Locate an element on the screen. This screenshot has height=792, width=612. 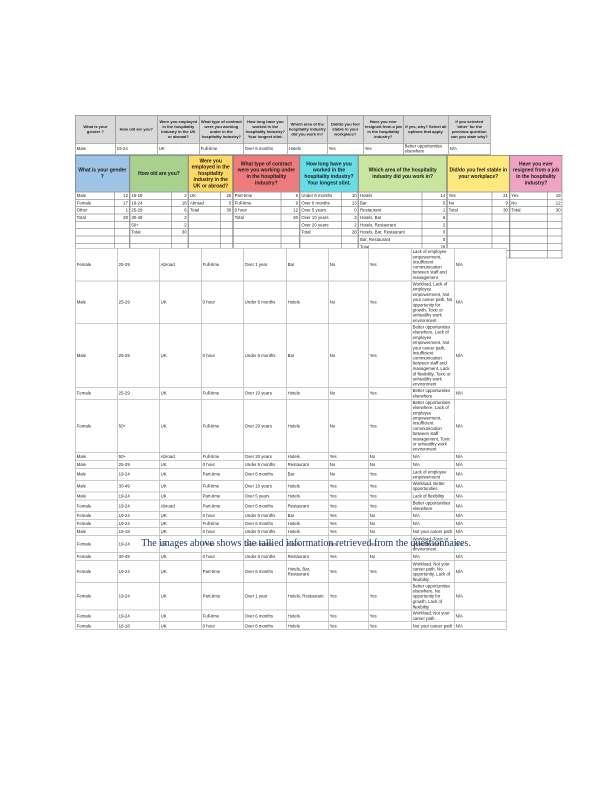
response-cell: Abroad is located at coordinates (180, 265).